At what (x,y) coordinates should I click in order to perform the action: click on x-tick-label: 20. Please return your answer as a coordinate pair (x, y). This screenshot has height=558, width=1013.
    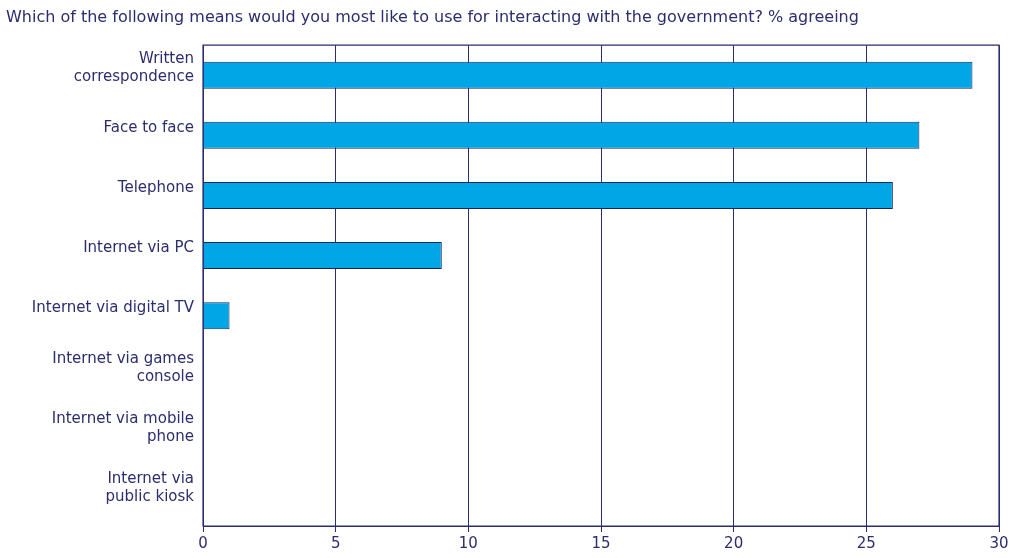
    Looking at the image, I should click on (734, 542).